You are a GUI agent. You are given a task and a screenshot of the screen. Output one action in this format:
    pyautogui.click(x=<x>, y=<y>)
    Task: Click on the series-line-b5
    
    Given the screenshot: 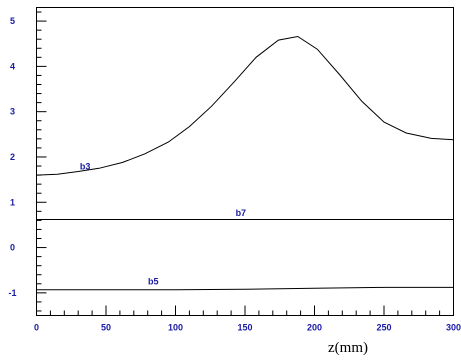 What is the action you would take?
    pyautogui.click(x=245, y=288)
    